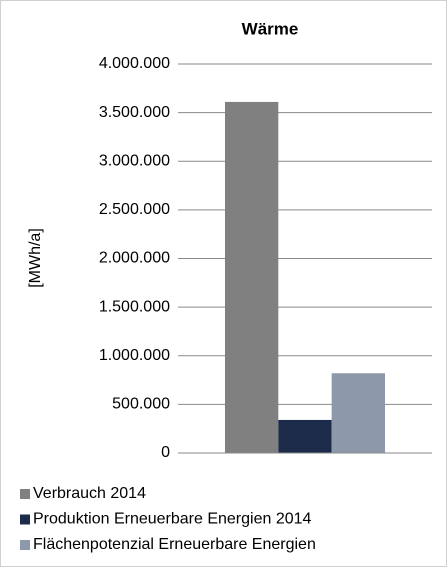 The width and height of the screenshot is (447, 567). I want to click on legend-label: Produktion Erneuerbare Energien 2014, so click(172, 519).